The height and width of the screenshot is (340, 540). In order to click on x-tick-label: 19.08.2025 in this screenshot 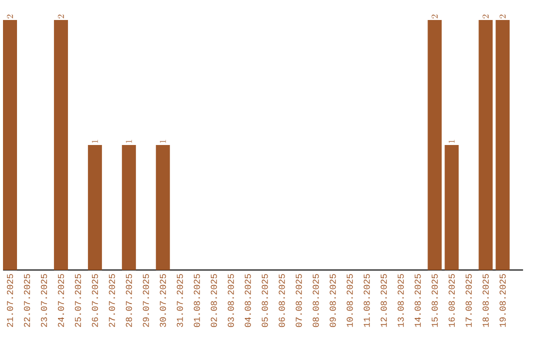, I will do `click(503, 300)`.